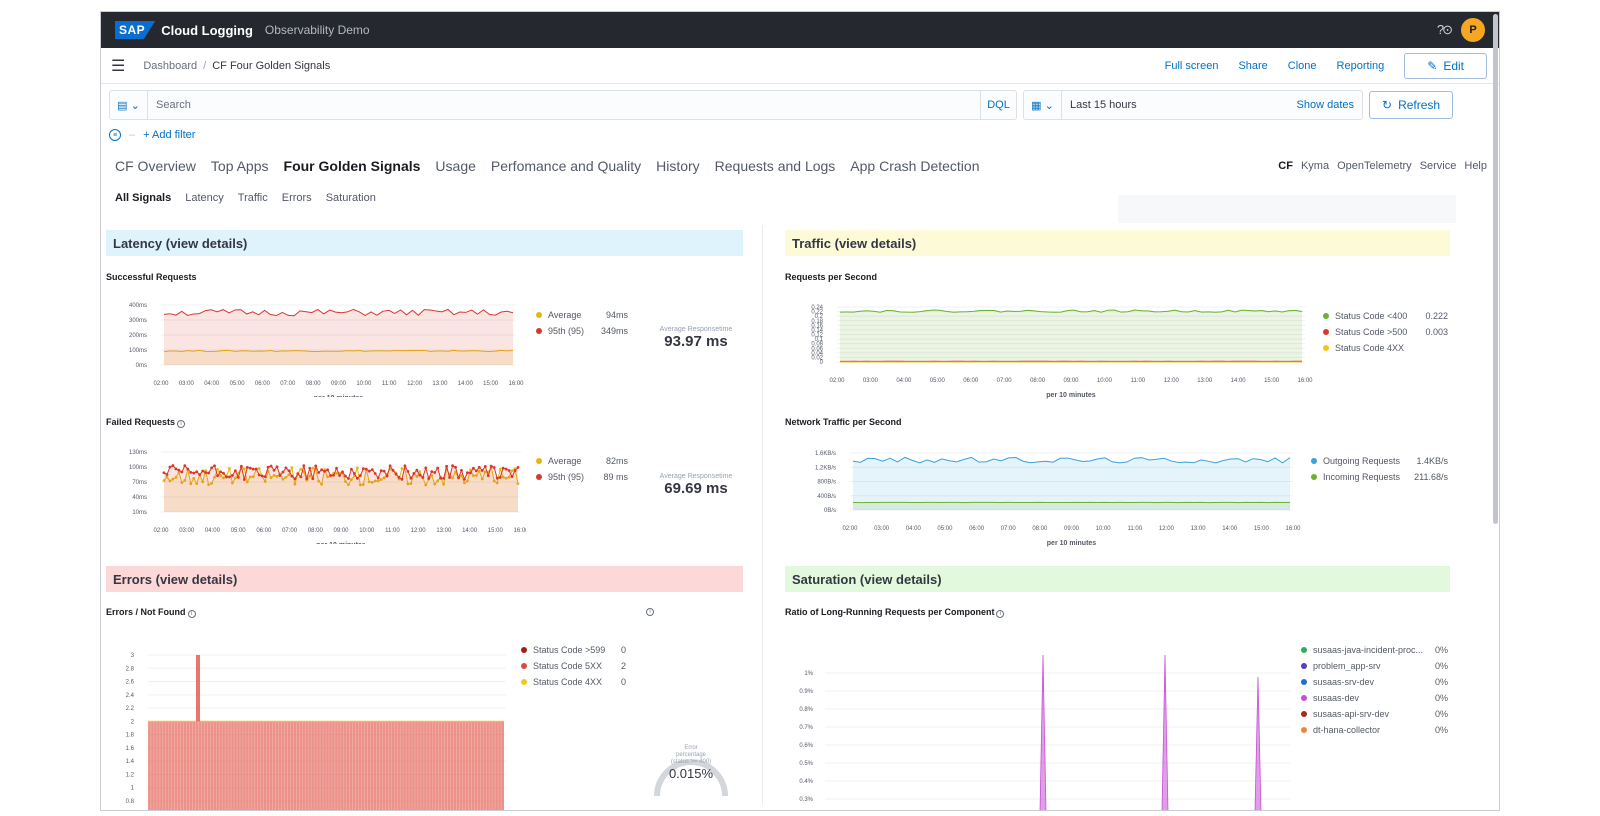 The width and height of the screenshot is (1600, 816). What do you see at coordinates (822, 363) in the screenshot?
I see `y-tick-label: 0` at bounding box center [822, 363].